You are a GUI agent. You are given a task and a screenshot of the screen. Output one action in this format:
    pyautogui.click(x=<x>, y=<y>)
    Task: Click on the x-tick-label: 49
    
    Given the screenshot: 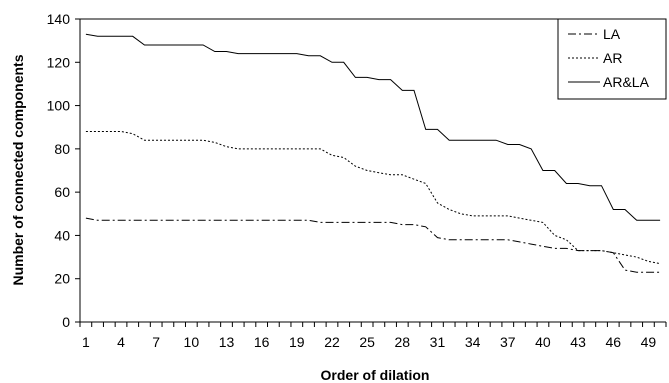 What is the action you would take?
    pyautogui.click(x=649, y=342)
    